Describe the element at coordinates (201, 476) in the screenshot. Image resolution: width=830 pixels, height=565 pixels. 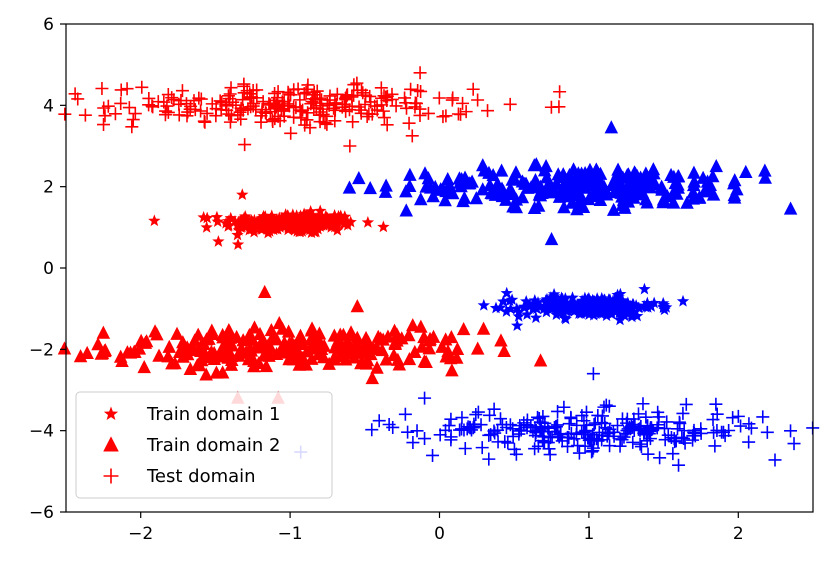
I see `legend-label: Test domain` at that location.